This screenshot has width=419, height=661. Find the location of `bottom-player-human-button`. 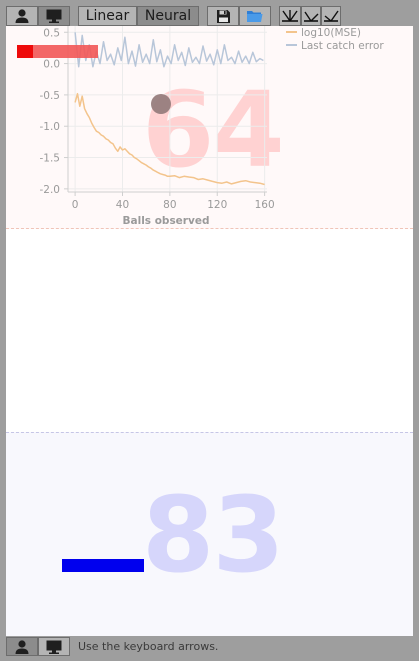

bottom-player-human-button is located at coordinates (22, 646).